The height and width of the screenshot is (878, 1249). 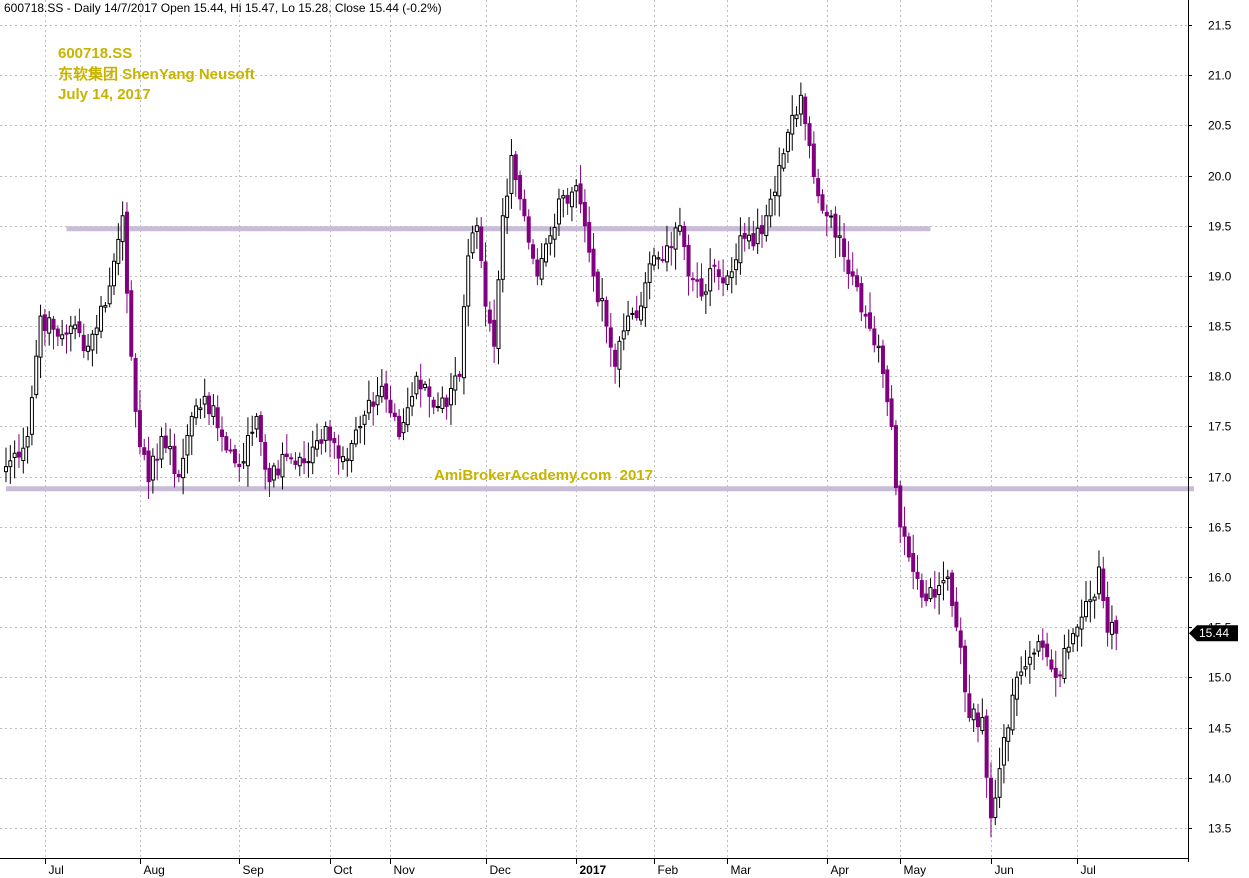 What do you see at coordinates (1220, 227) in the screenshot?
I see `y-tick-label: 19.5` at bounding box center [1220, 227].